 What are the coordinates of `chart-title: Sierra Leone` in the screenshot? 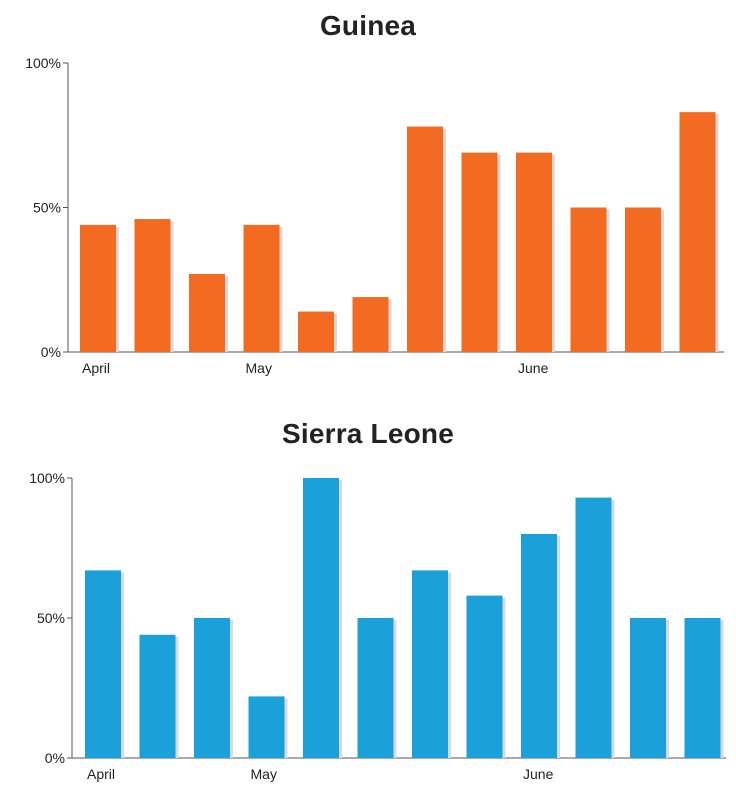 It's located at (368, 433).